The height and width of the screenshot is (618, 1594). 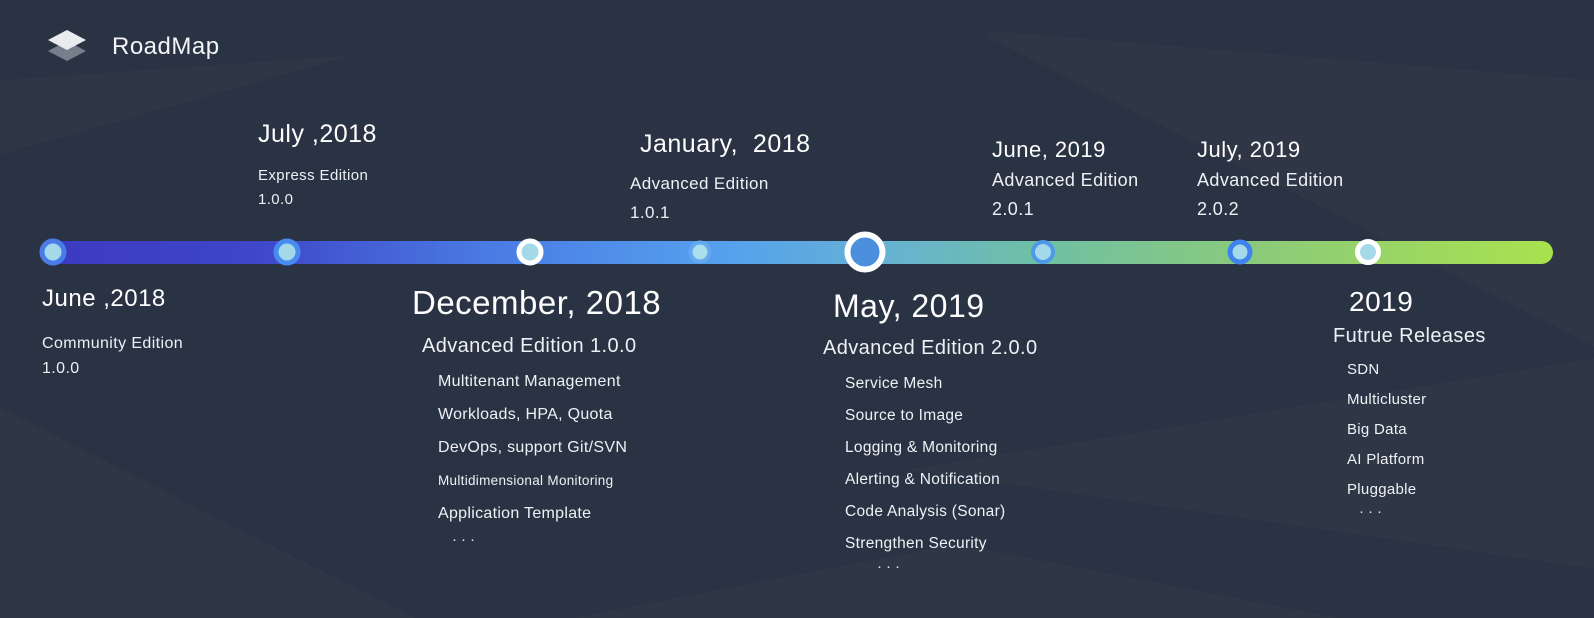 What do you see at coordinates (317, 164) in the screenshot?
I see `milestone-july-2018: July ,2018 Express Edition 1.0.0` at bounding box center [317, 164].